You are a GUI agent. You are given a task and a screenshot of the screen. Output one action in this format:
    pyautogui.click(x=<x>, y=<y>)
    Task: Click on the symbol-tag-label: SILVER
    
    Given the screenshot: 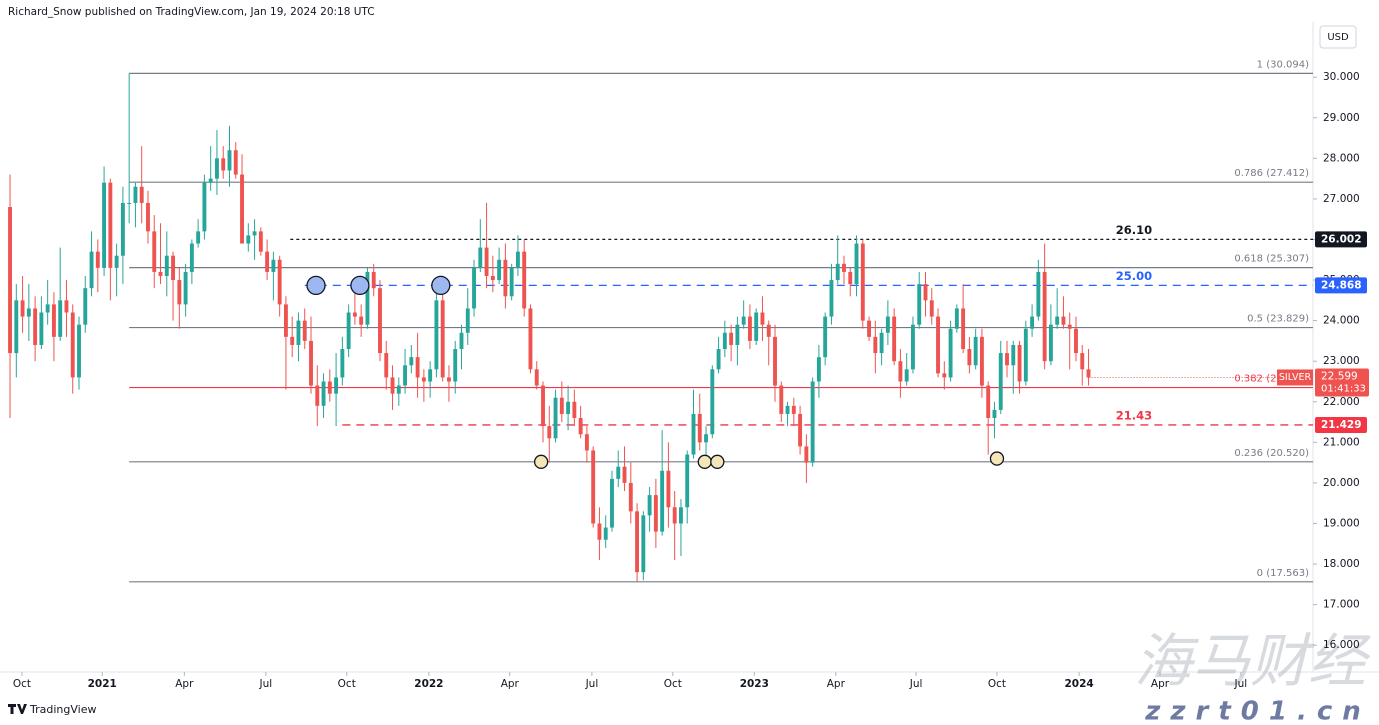 What is the action you would take?
    pyautogui.click(x=1295, y=377)
    